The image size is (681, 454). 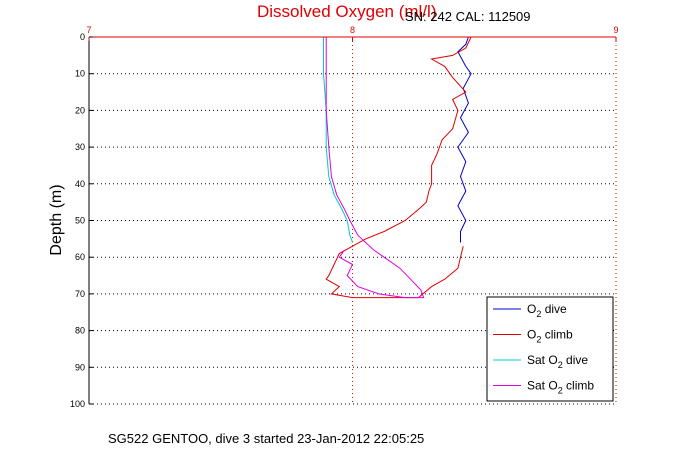 I want to click on y-axis-label: Depth (m), so click(x=56, y=219).